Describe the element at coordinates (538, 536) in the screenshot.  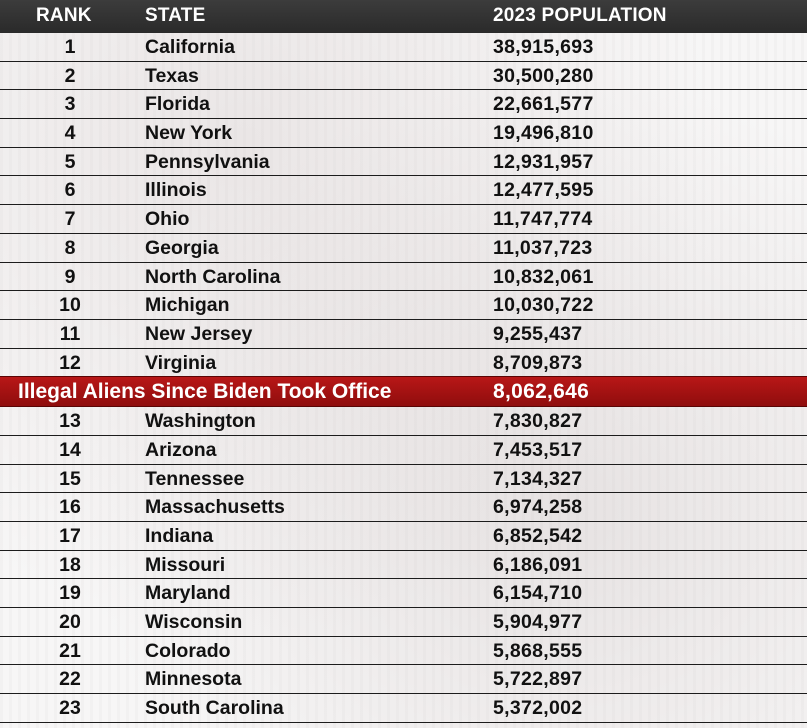
I see `population-cell: 6,852,542` at that location.